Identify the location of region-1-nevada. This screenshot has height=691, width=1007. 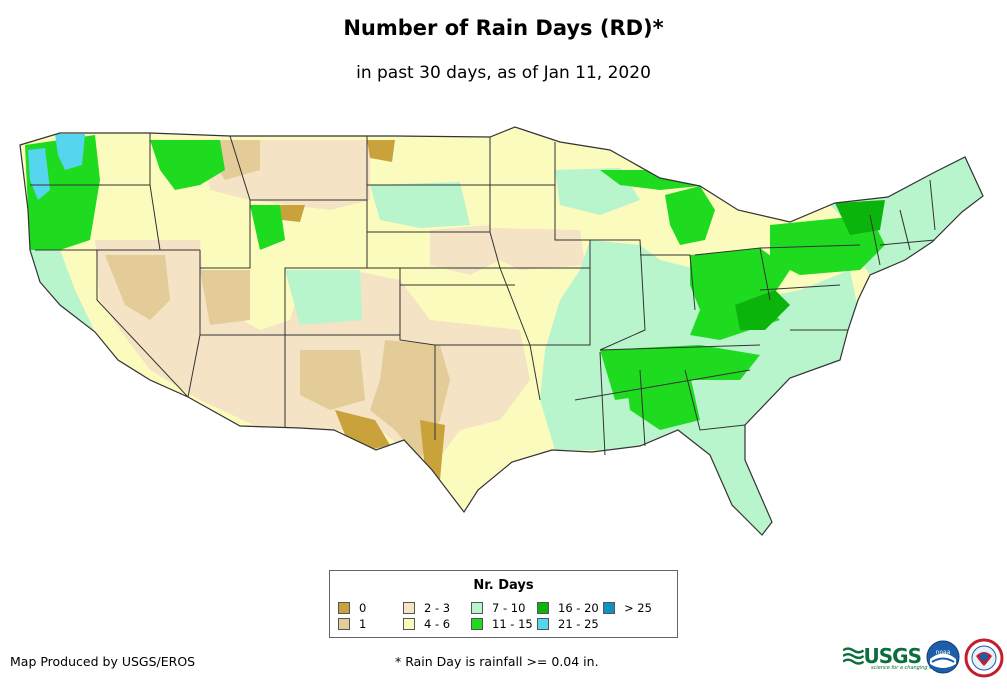
(137, 287).